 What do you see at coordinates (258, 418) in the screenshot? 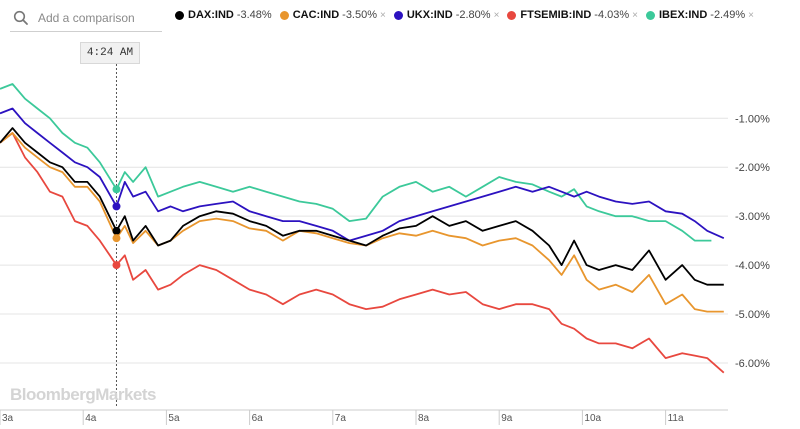
I see `x-tick-label: 6a` at bounding box center [258, 418].